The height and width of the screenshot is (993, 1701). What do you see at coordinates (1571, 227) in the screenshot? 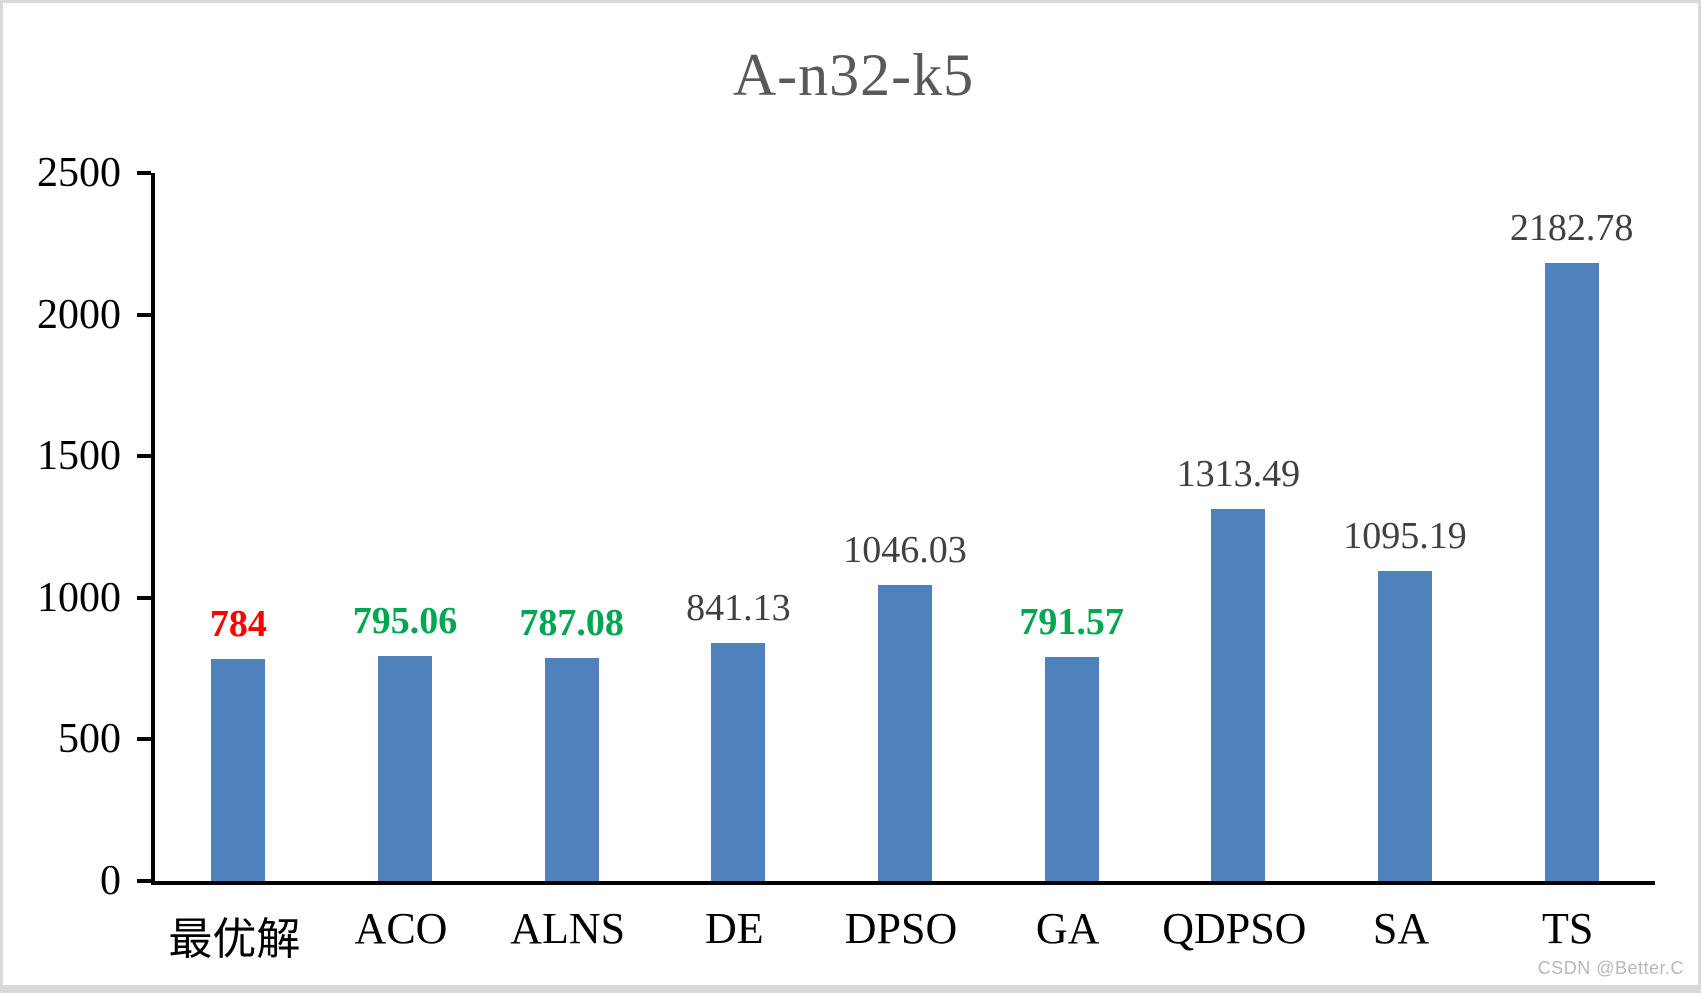
I see `bar-value-label: 2182.78` at bounding box center [1571, 227].